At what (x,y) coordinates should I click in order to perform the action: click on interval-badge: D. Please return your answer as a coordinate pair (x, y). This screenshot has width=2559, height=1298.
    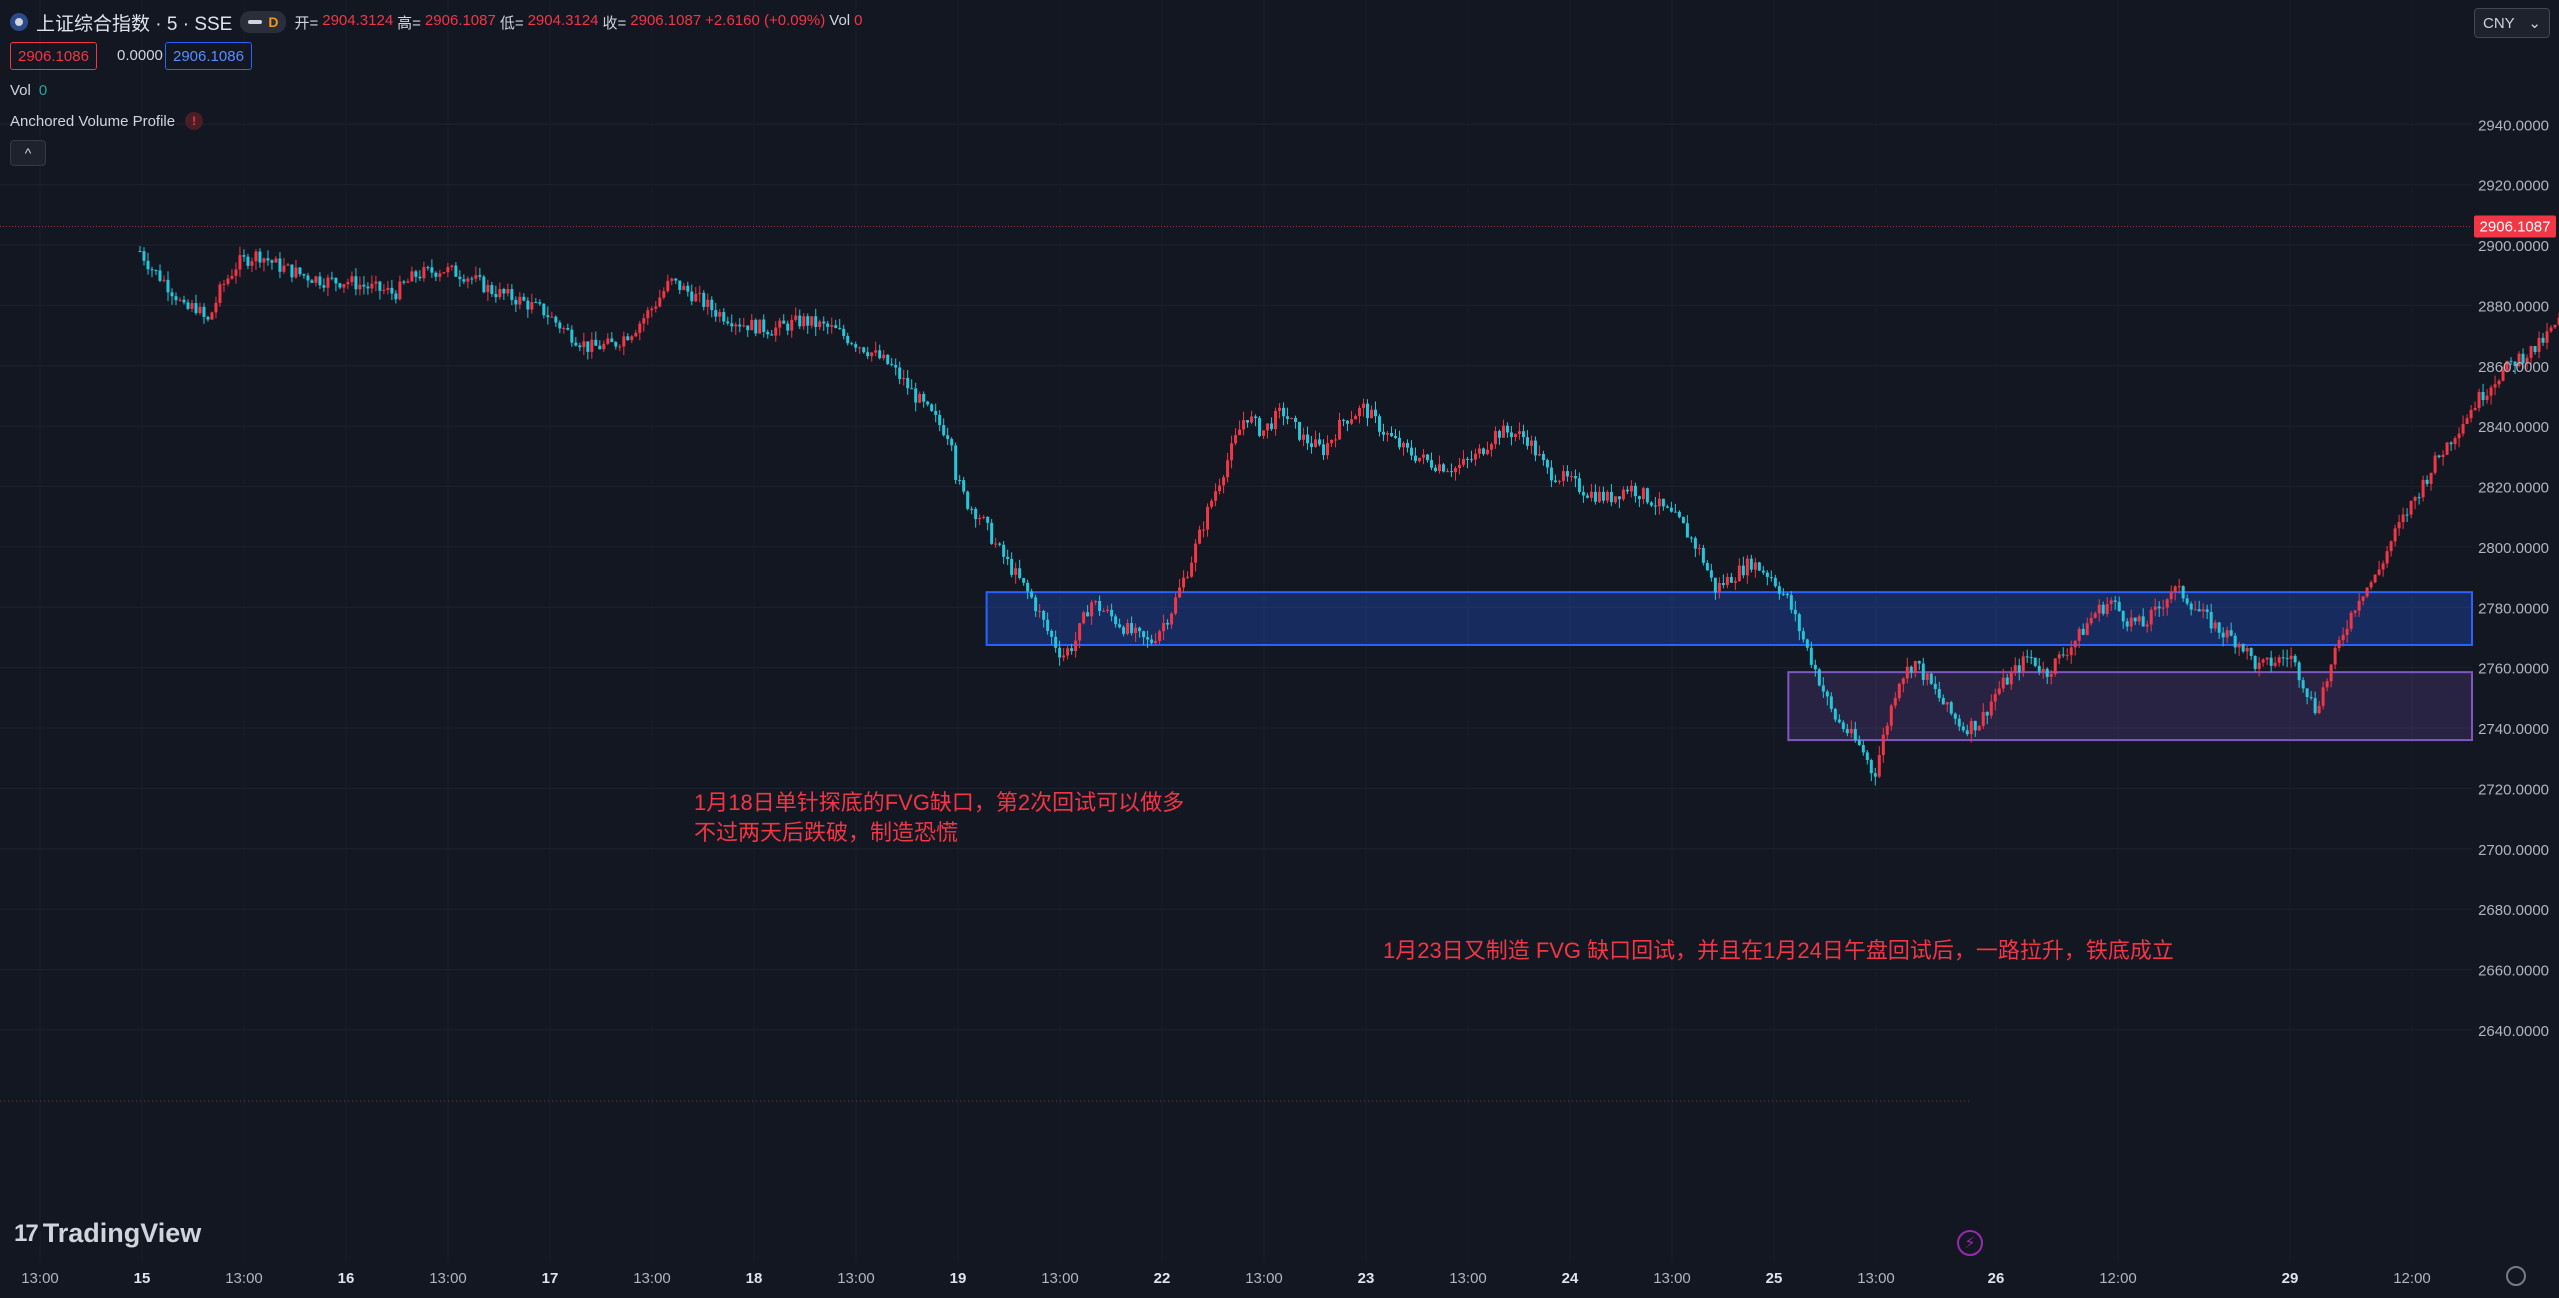
    Looking at the image, I should click on (263, 22).